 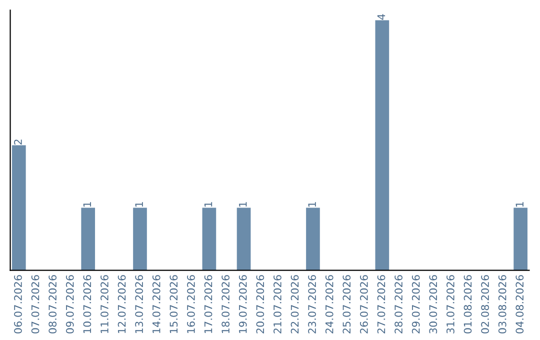 I want to click on x-tick-label: 14.07.2026, so click(x=156, y=304).